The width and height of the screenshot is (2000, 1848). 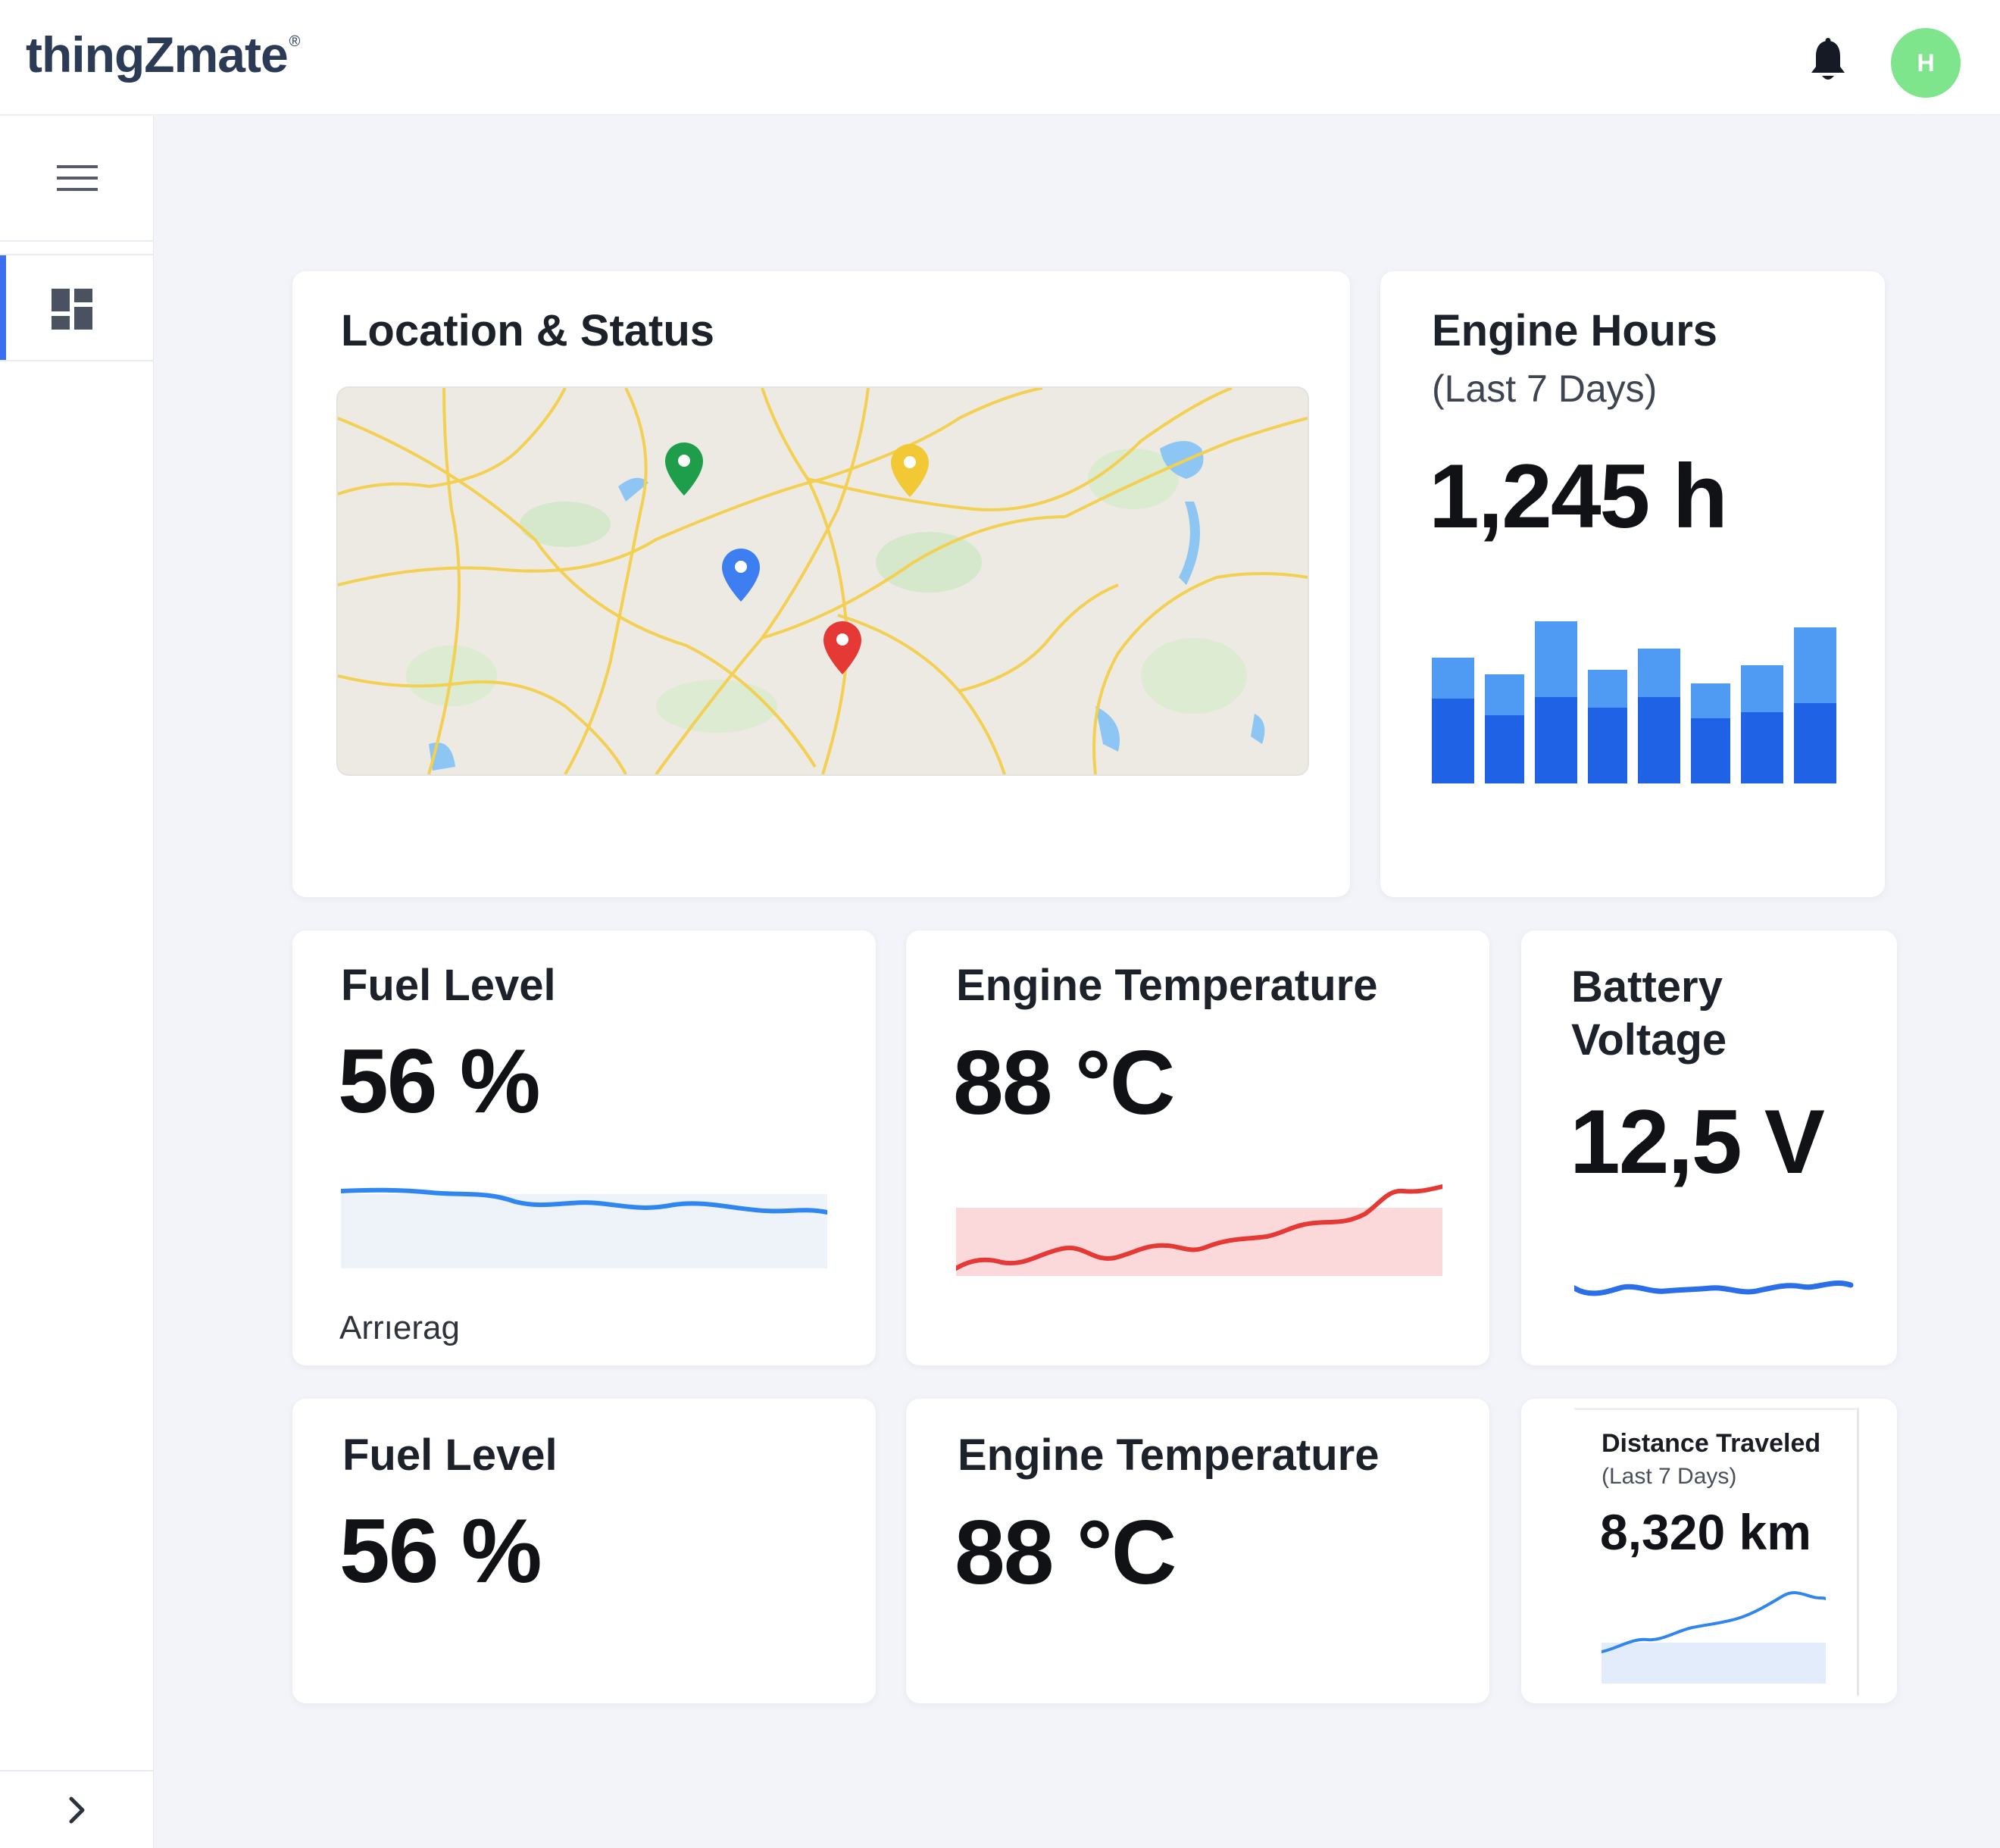 I want to click on battery-voltage-sparkline, so click(x=1714, y=1288).